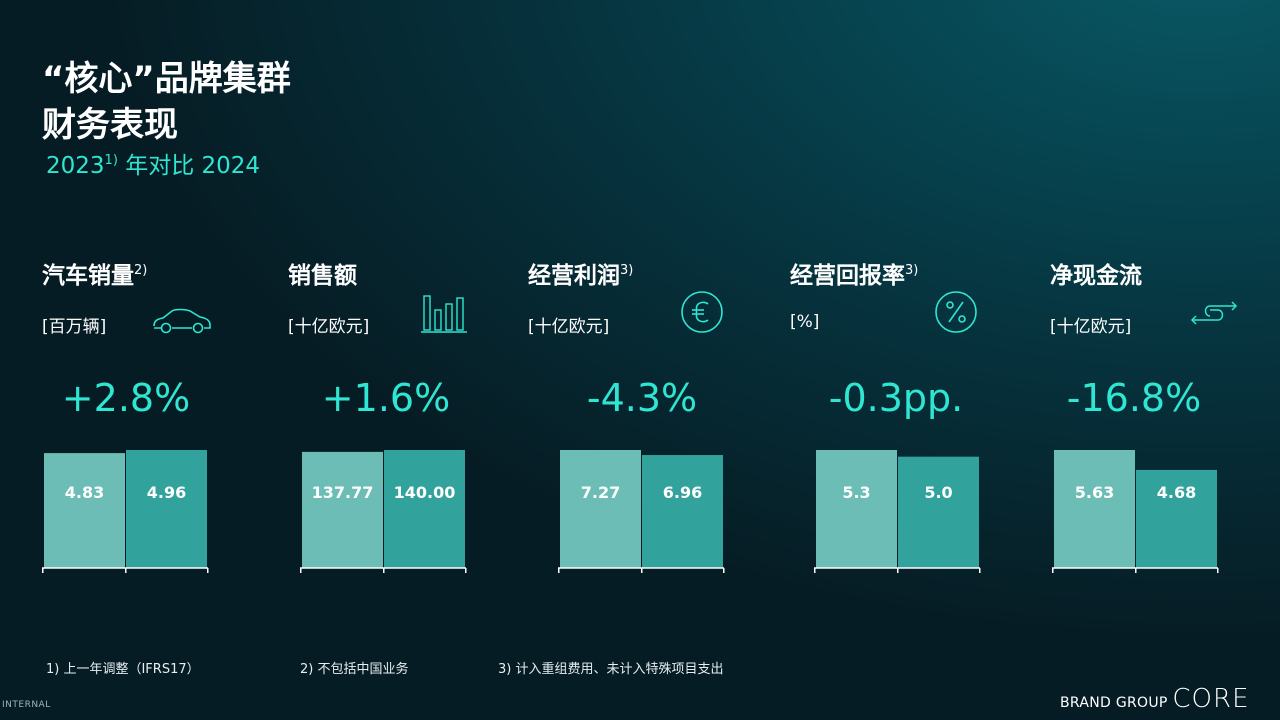 The image size is (1280, 720). What do you see at coordinates (166, 492) in the screenshot?
I see `bar-value-label-2024: 4.96` at bounding box center [166, 492].